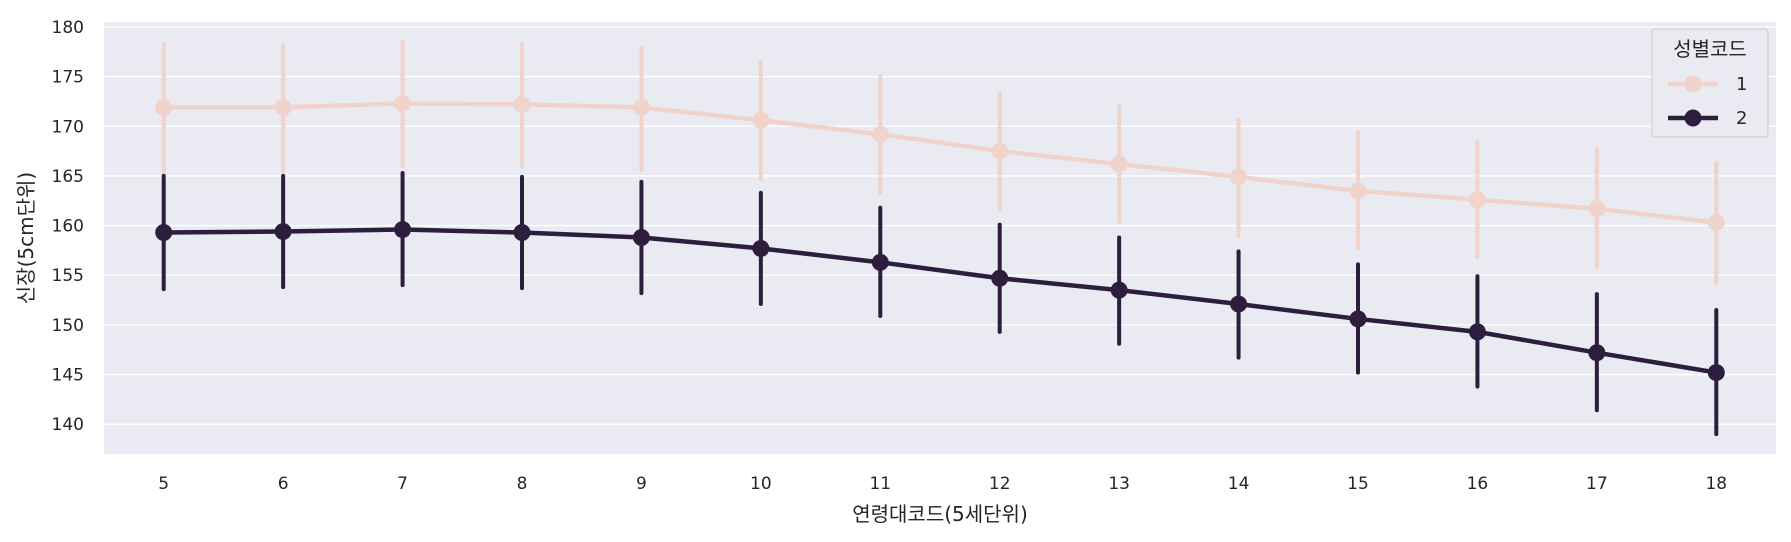 Image resolution: width=1791 pixels, height=542 pixels. What do you see at coordinates (68, 276) in the screenshot?
I see `y-tick-label: 155` at bounding box center [68, 276].